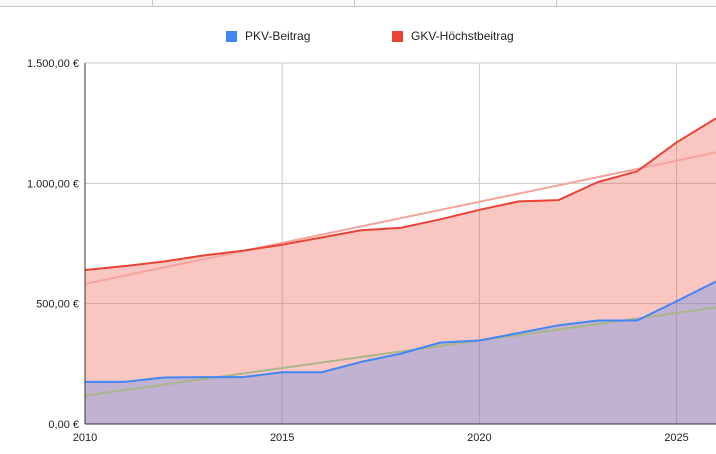 The image size is (716, 454). I want to click on x-tick-label: 2020, so click(479, 438).